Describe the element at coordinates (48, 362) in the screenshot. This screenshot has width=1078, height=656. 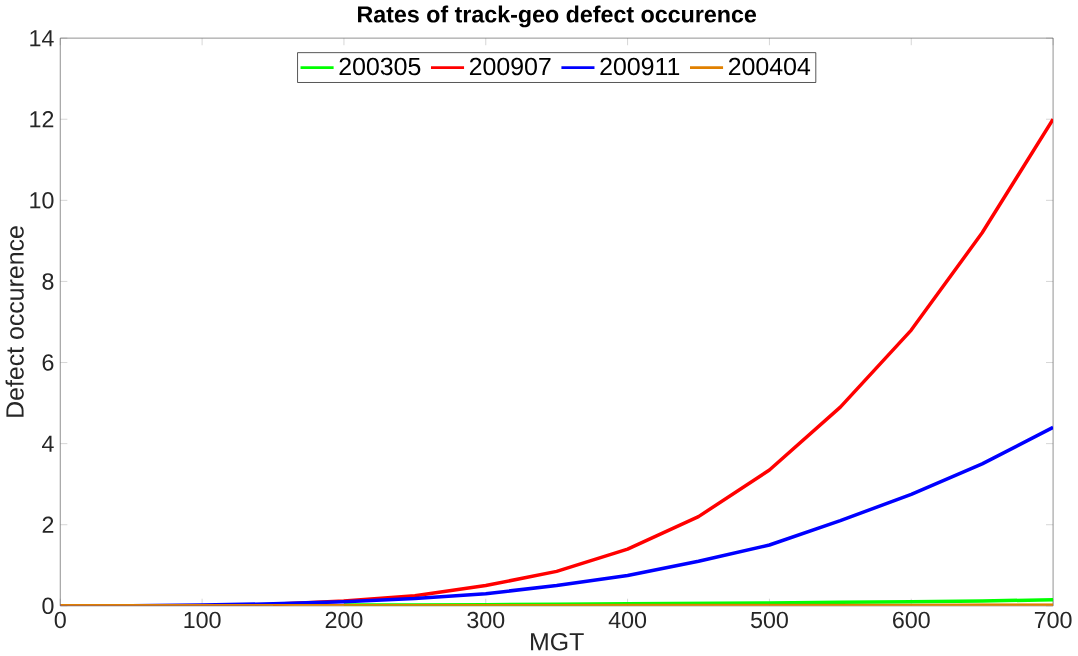
I see `y-tick-label: 6` at that location.